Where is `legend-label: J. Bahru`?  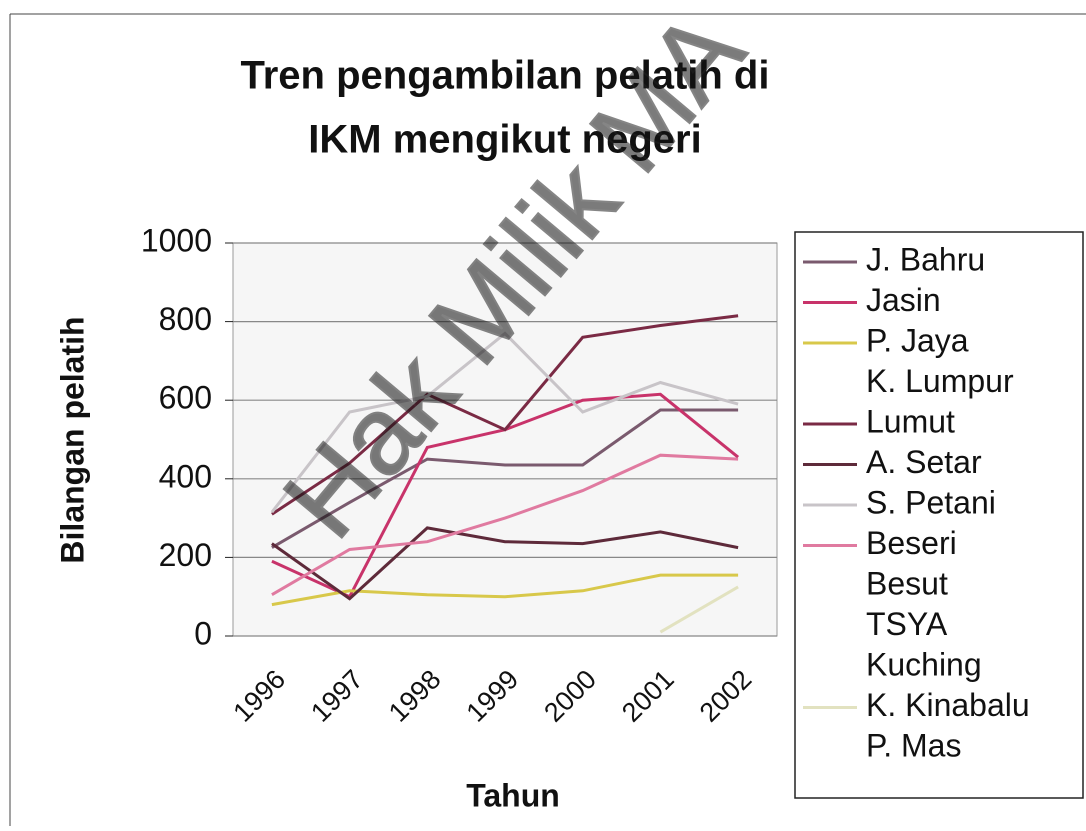
legend-label: J. Bahru is located at coordinates (925, 259).